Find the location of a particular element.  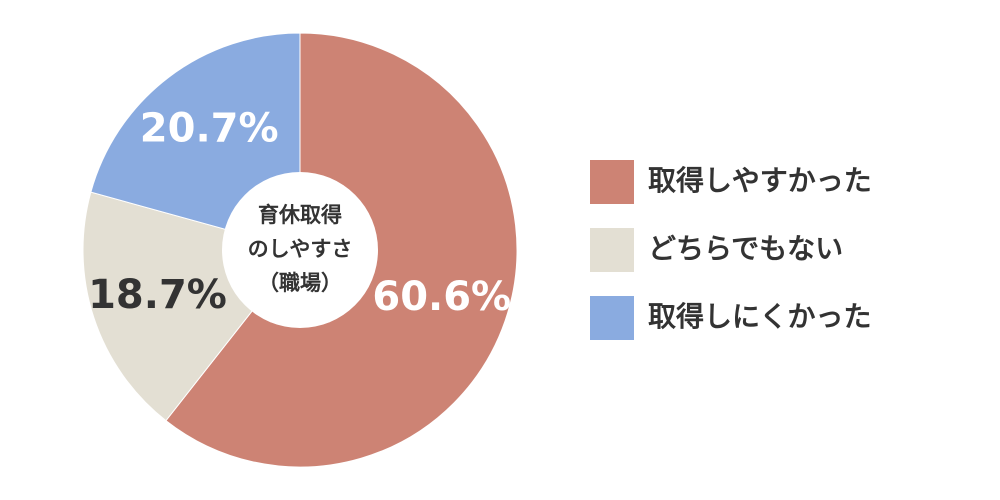

legend-label: どちらでもない is located at coordinates (745, 248).